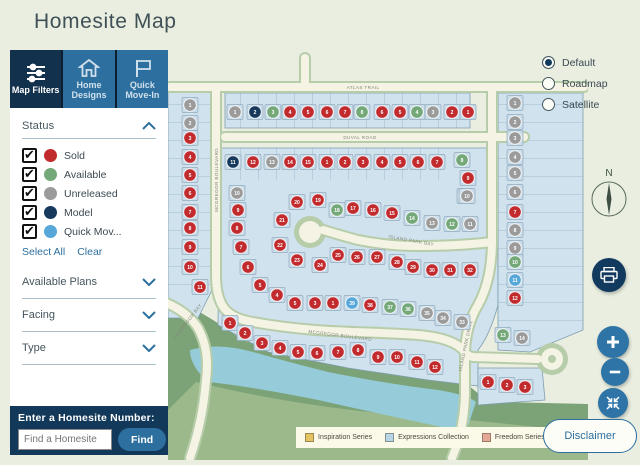 This screenshot has width=640, height=465. Describe the element at coordinates (297, 260) in the screenshot. I see `lot-marker: 23` at that location.